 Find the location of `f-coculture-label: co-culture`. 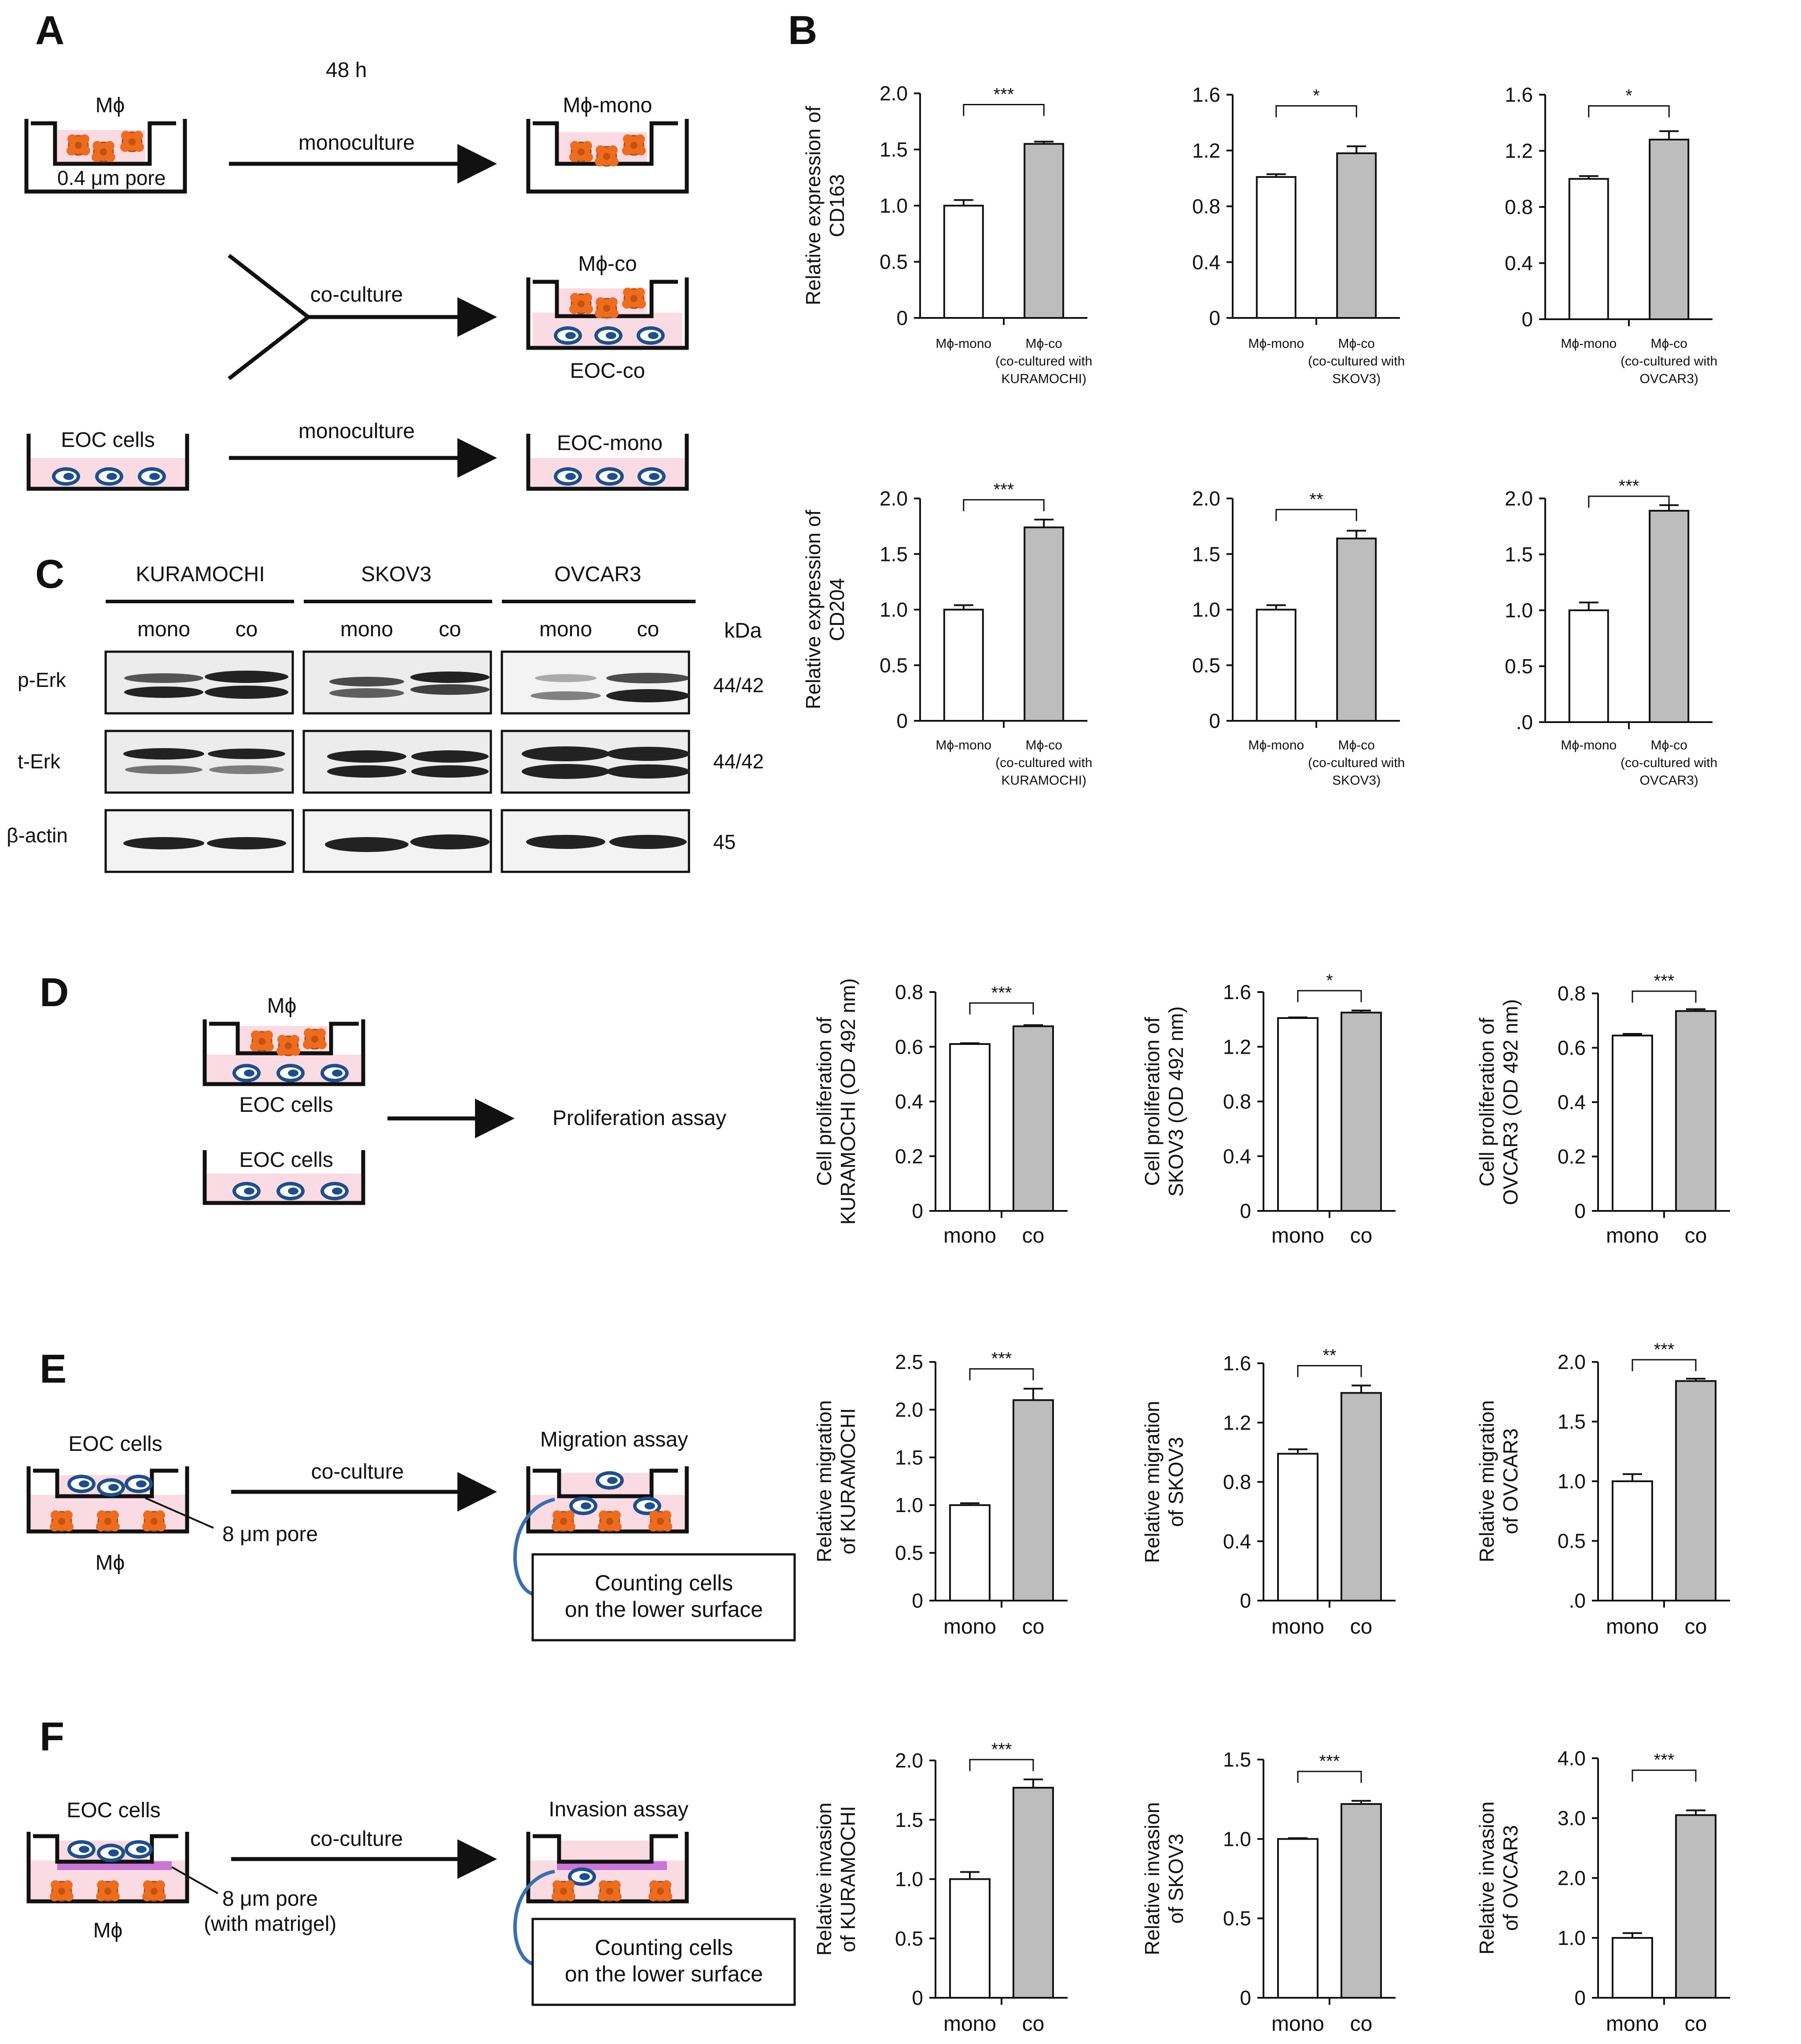

f-coculture-label: co-culture is located at coordinates (356, 1839).